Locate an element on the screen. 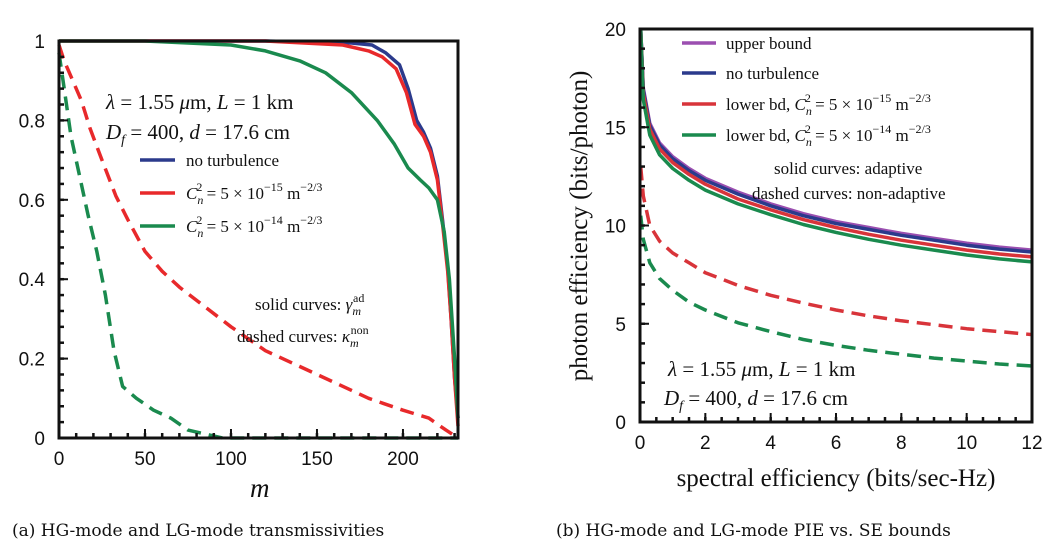  x-tick-label: 10 is located at coordinates (966, 443).